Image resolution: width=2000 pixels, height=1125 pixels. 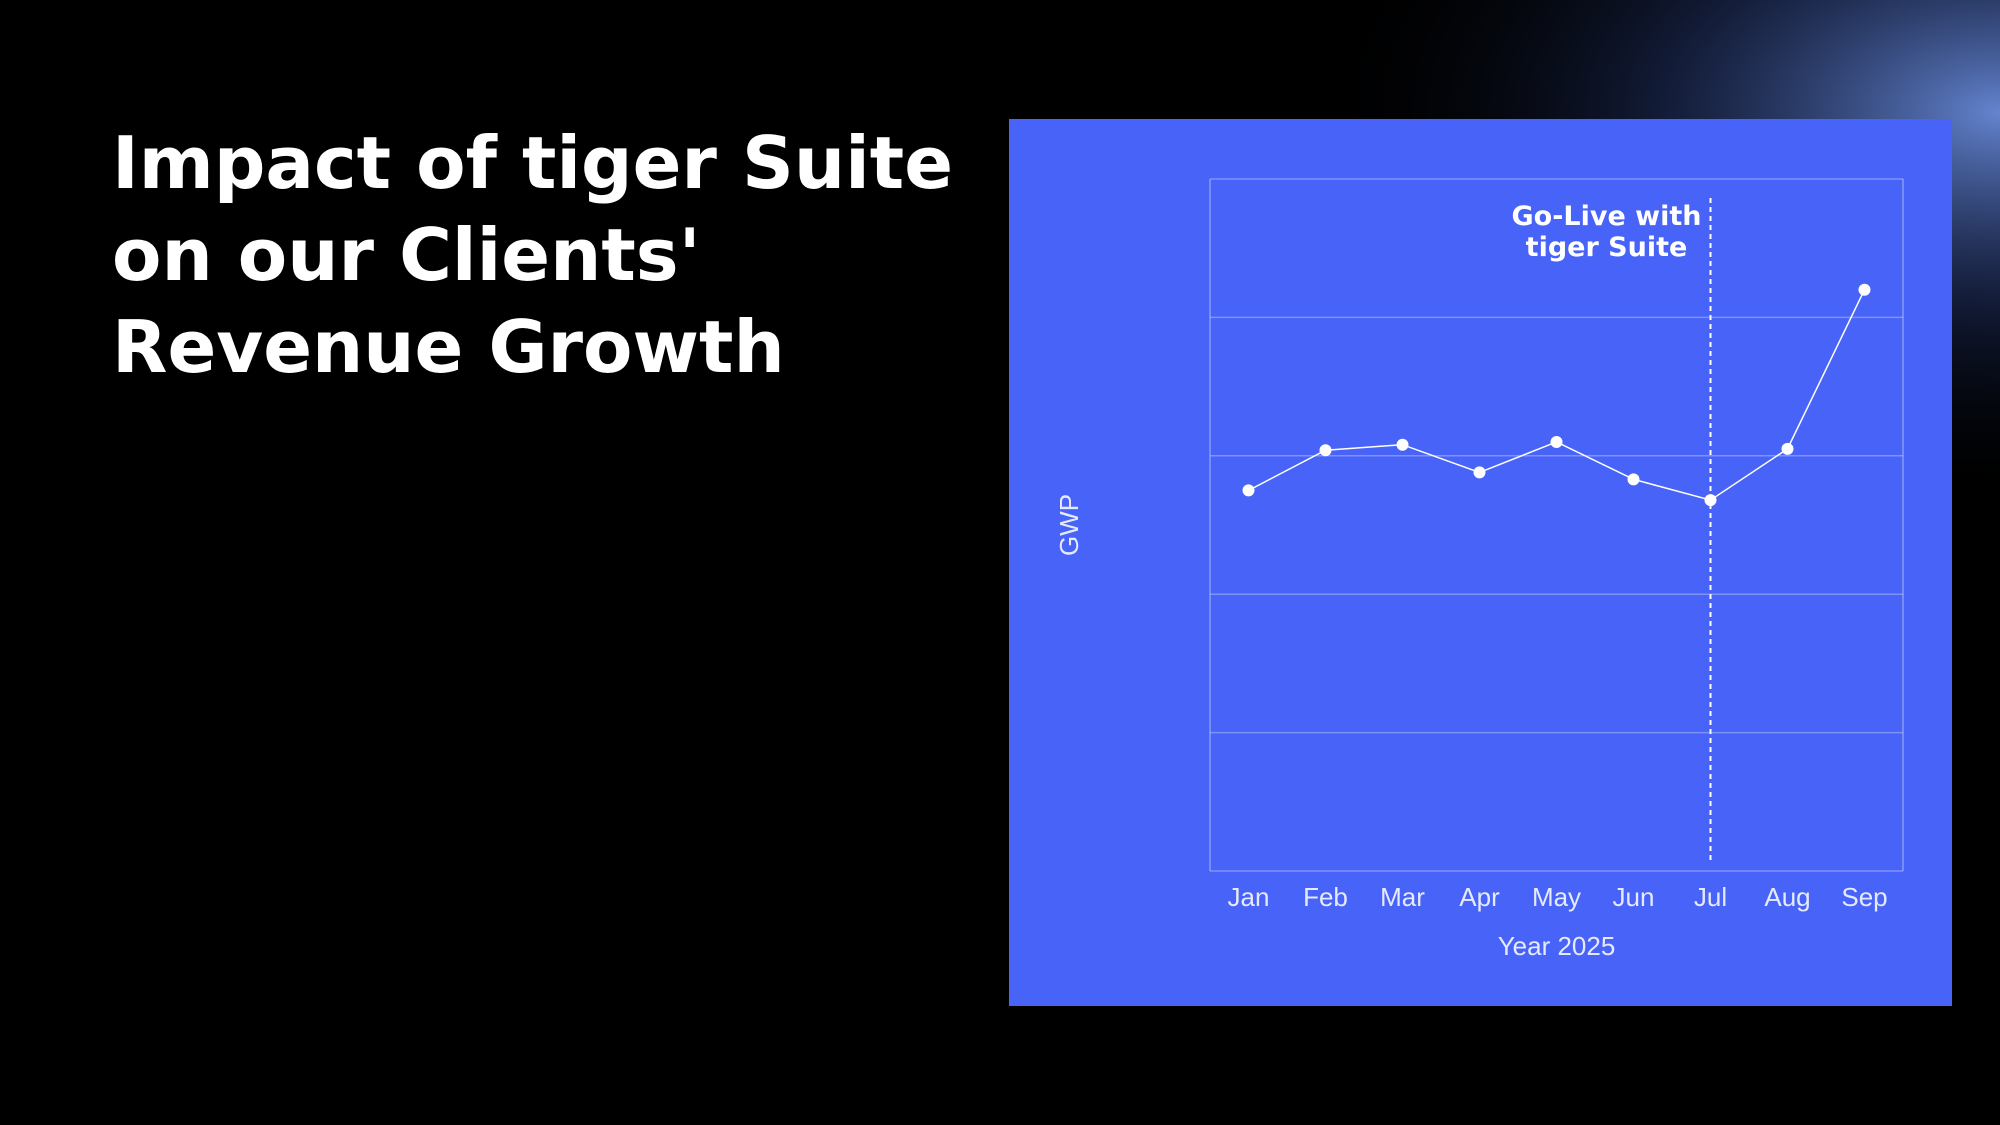 What do you see at coordinates (1607, 247) in the screenshot?
I see `annotation-text: tiger Suite` at bounding box center [1607, 247].